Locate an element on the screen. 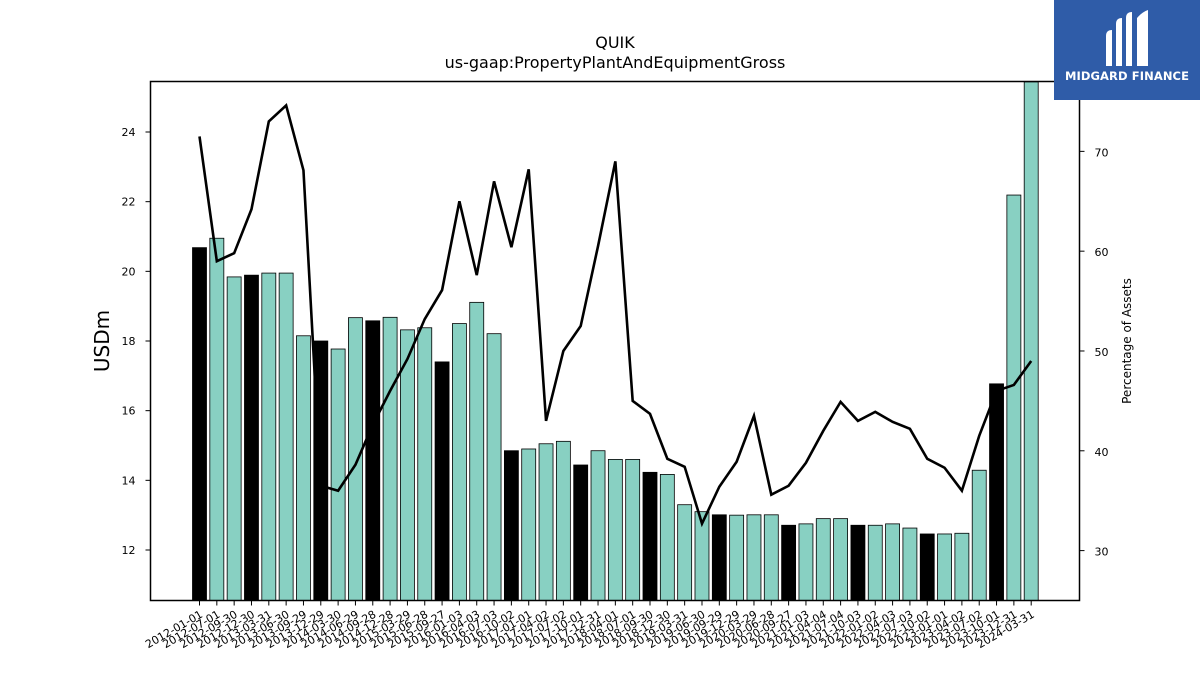 This screenshot has width=1200, height=675. y2-tick-label: 60 is located at coordinates (1102, 252).